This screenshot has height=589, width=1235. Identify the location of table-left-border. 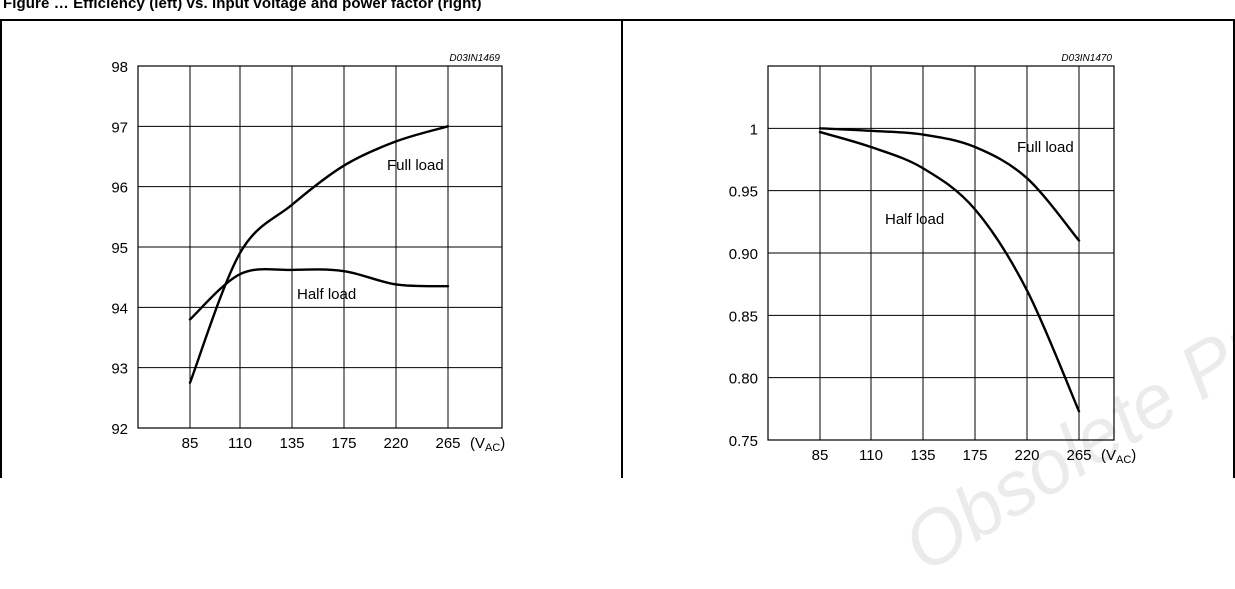
(1, 249).